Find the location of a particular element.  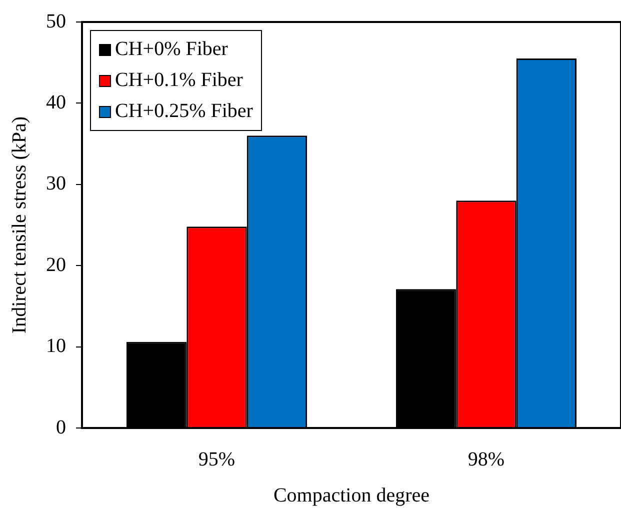

y-tick-label: 50 is located at coordinates (56, 21).